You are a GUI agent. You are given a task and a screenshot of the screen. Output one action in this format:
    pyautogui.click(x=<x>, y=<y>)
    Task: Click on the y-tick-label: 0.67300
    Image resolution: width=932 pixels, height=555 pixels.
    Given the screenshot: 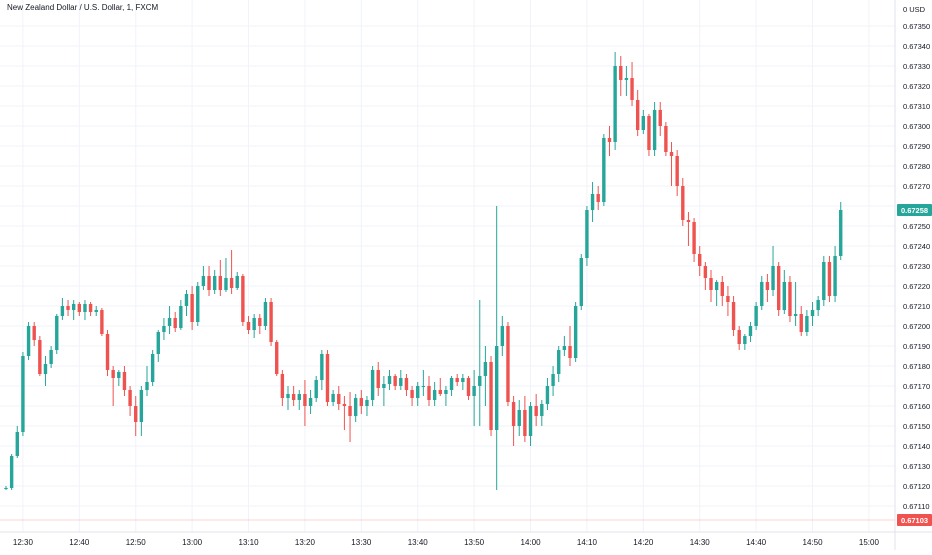 What is the action you would take?
    pyautogui.click(x=916, y=126)
    